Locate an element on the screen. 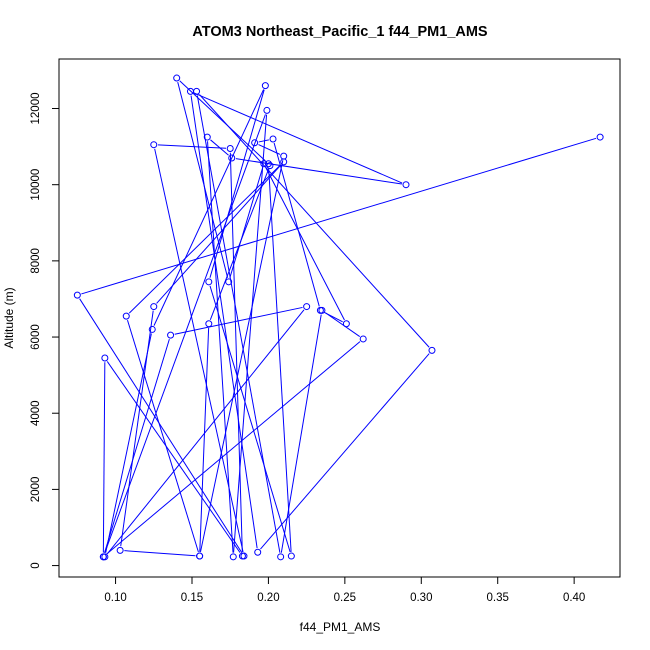  x-tick-label: 0.20 is located at coordinates (268, 598).